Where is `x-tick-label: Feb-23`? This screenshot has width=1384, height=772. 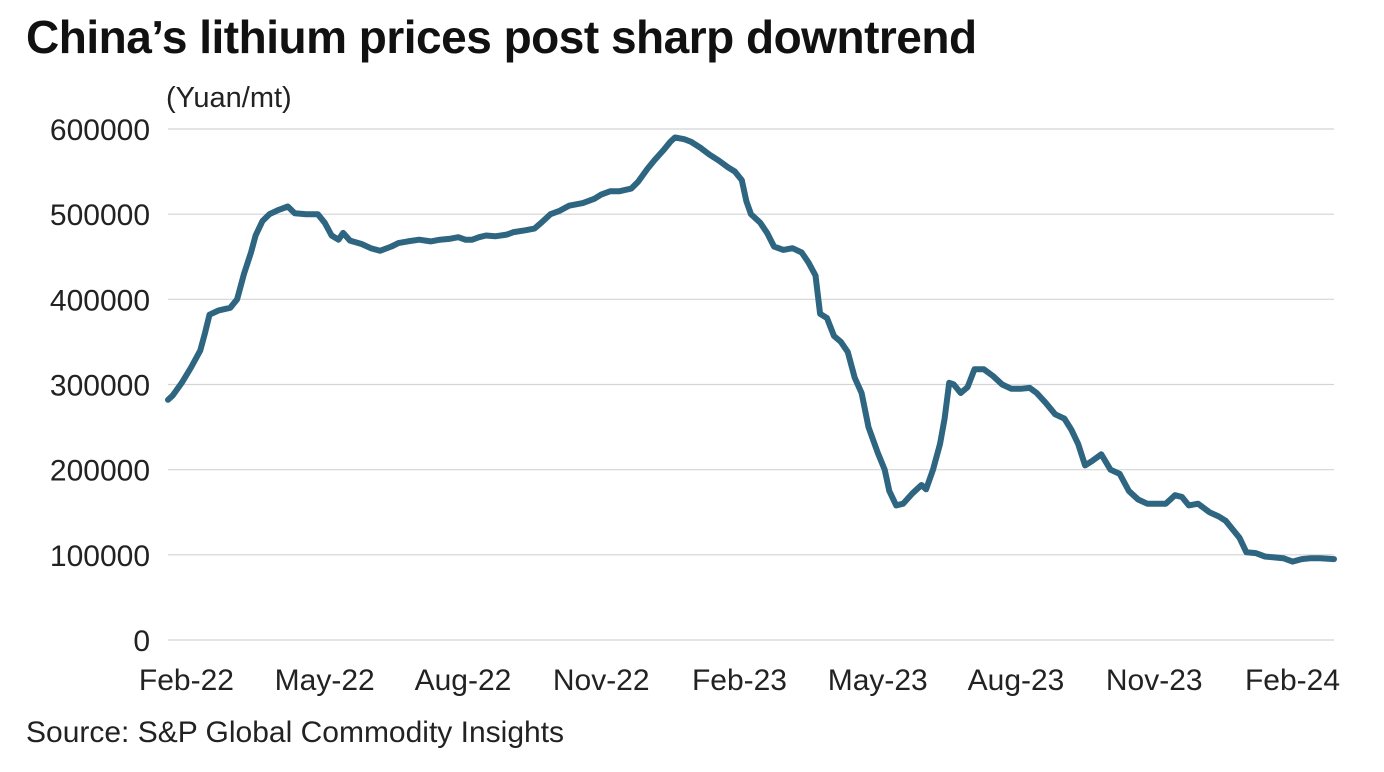
x-tick-label: Feb-23 is located at coordinates (739, 680).